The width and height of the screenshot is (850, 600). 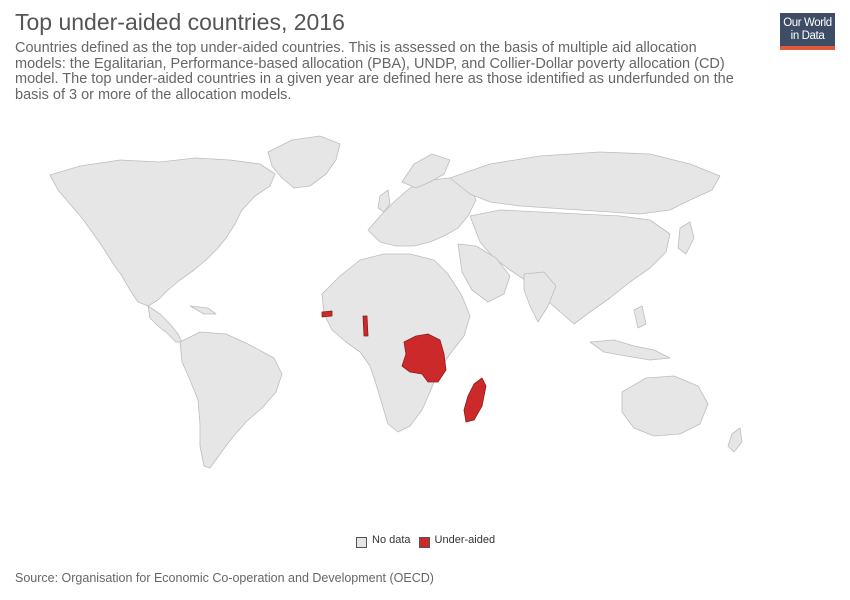 What do you see at coordinates (165, 324) in the screenshot?
I see `region-central-america` at bounding box center [165, 324].